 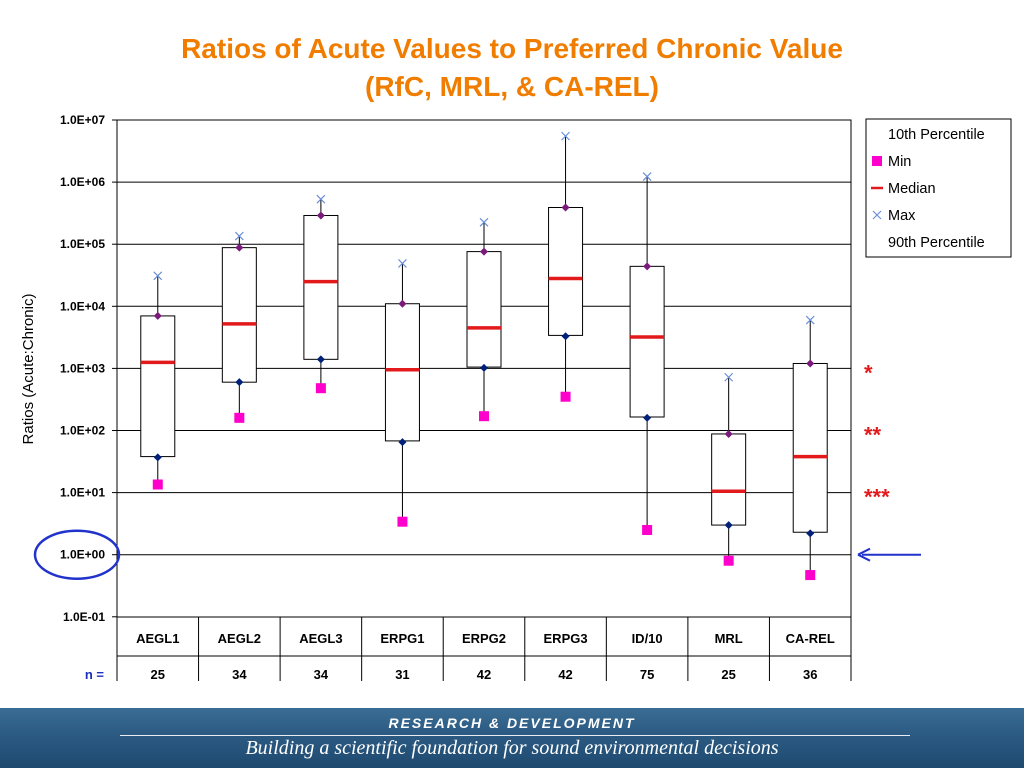 I want to click on y-tick-label: 1.0E+02, so click(x=82, y=431).